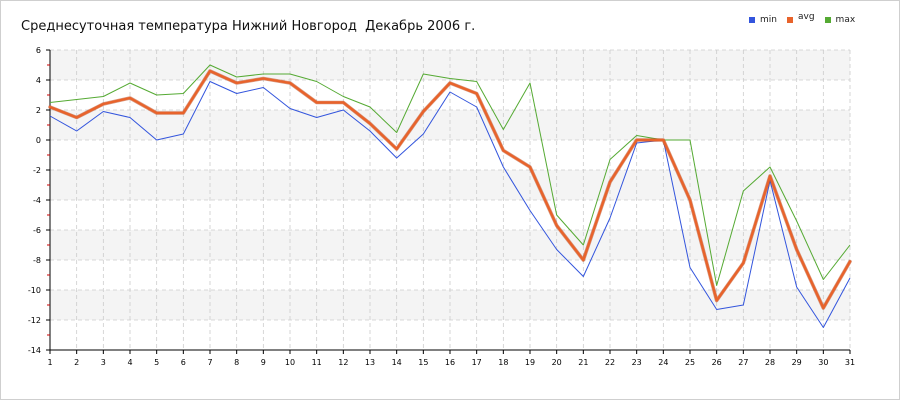 The image size is (900, 400). What do you see at coordinates (343, 362) in the screenshot?
I see `x-tick-label: 12` at bounding box center [343, 362].